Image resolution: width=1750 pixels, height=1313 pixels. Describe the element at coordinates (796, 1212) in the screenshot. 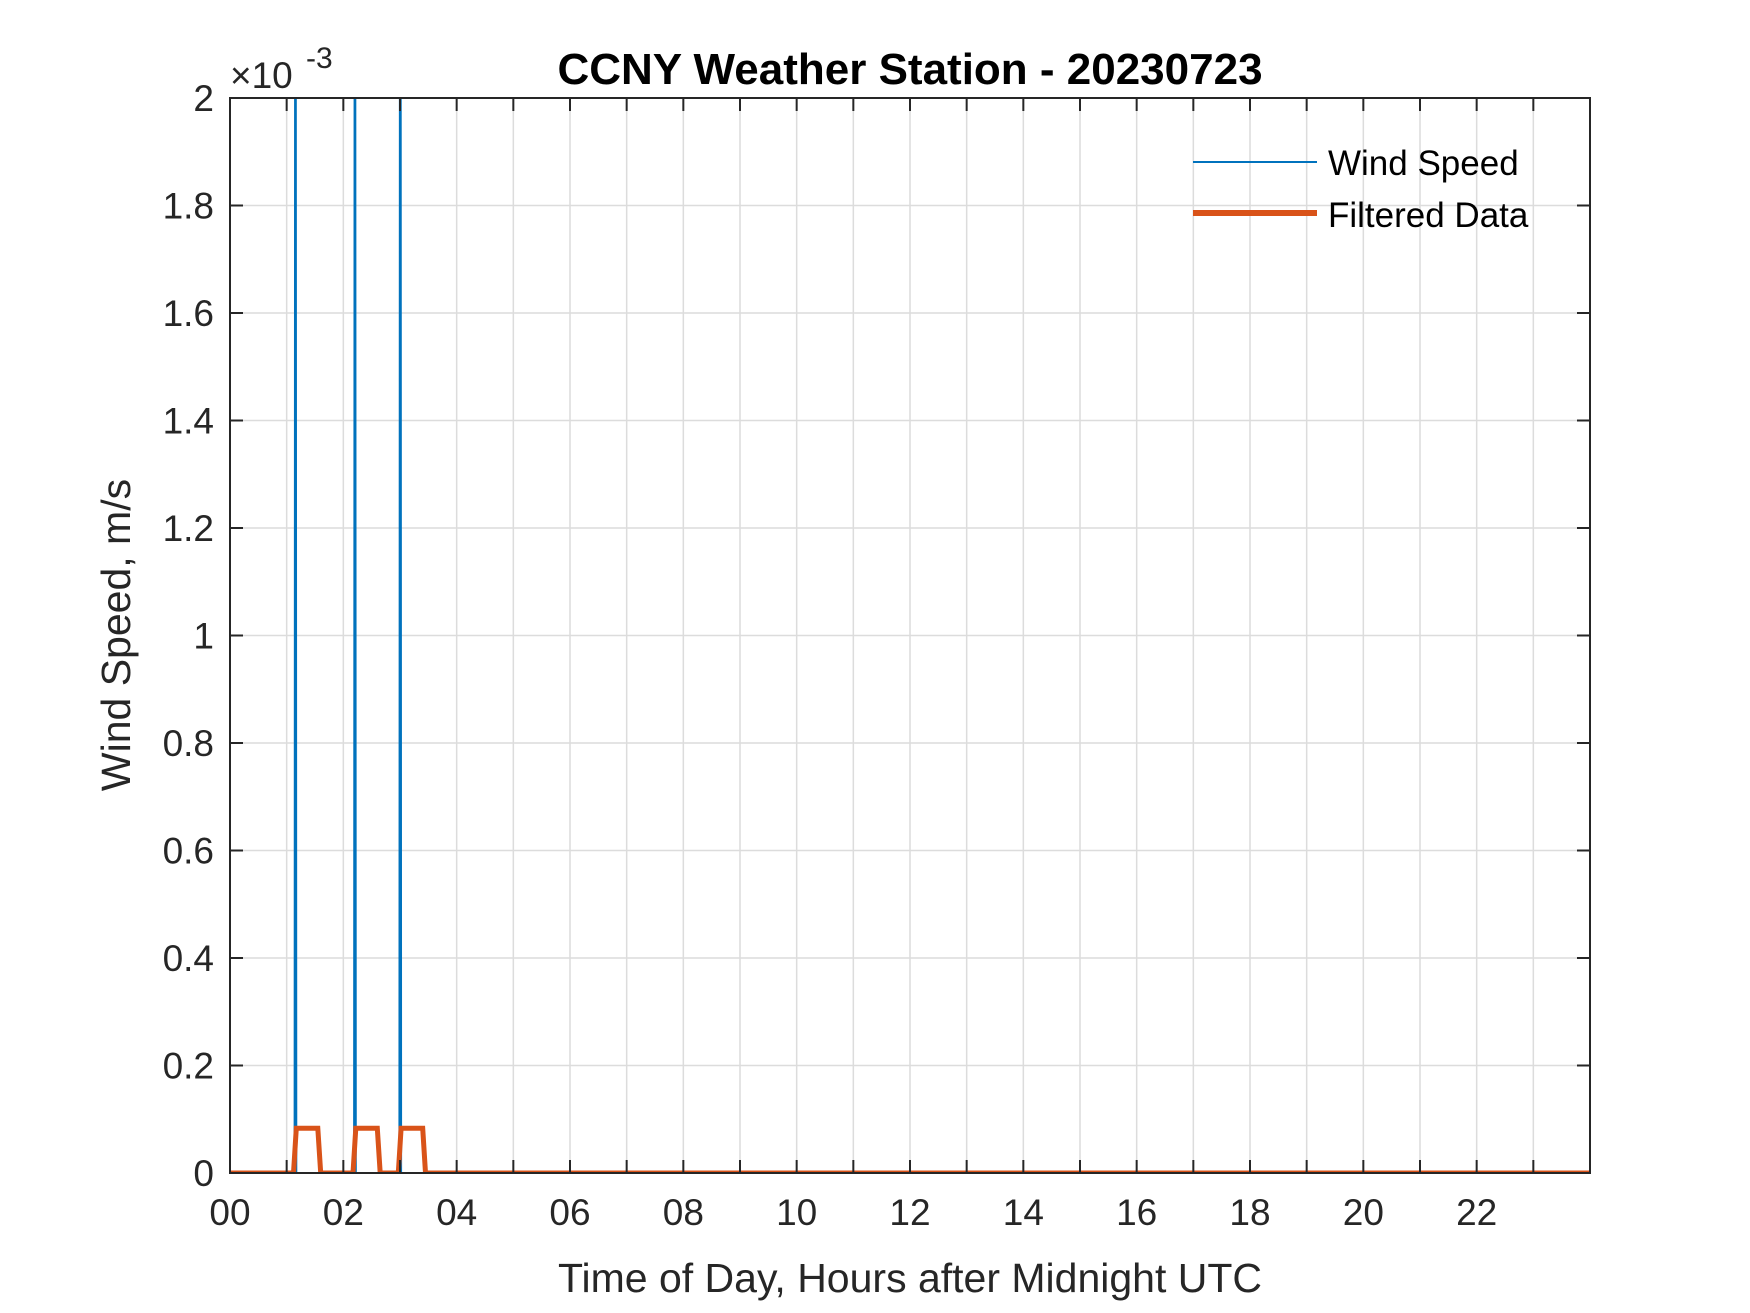

I see `x-tick-label: 10` at that location.